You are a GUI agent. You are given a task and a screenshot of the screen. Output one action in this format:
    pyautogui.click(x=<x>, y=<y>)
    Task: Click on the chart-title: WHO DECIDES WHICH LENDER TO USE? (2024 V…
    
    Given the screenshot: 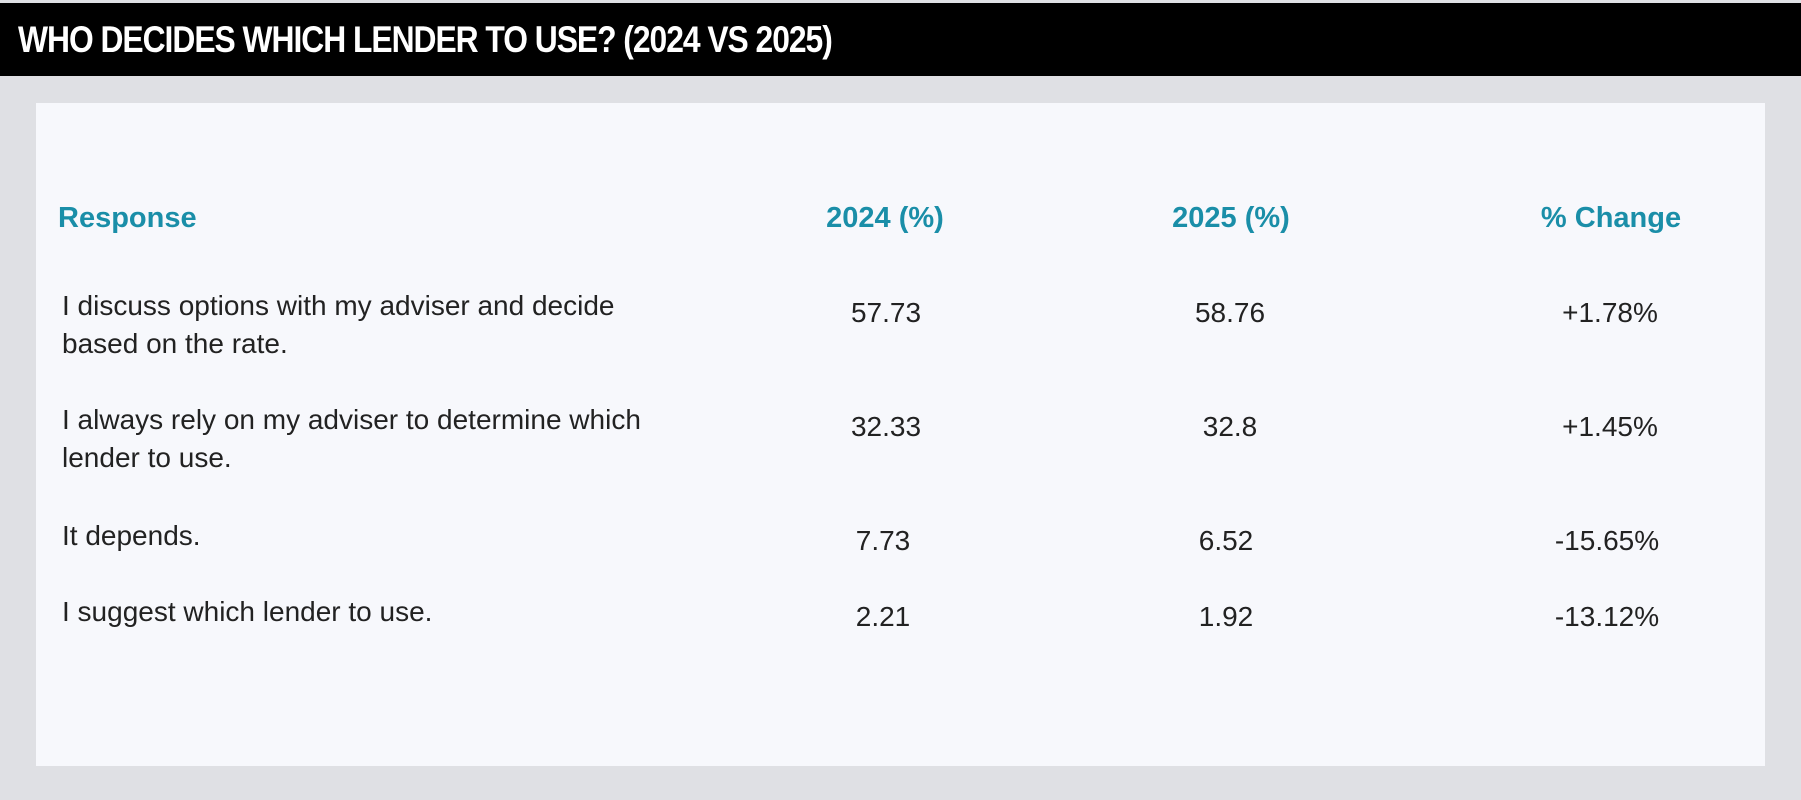 What is the action you would take?
    pyautogui.click(x=425, y=39)
    